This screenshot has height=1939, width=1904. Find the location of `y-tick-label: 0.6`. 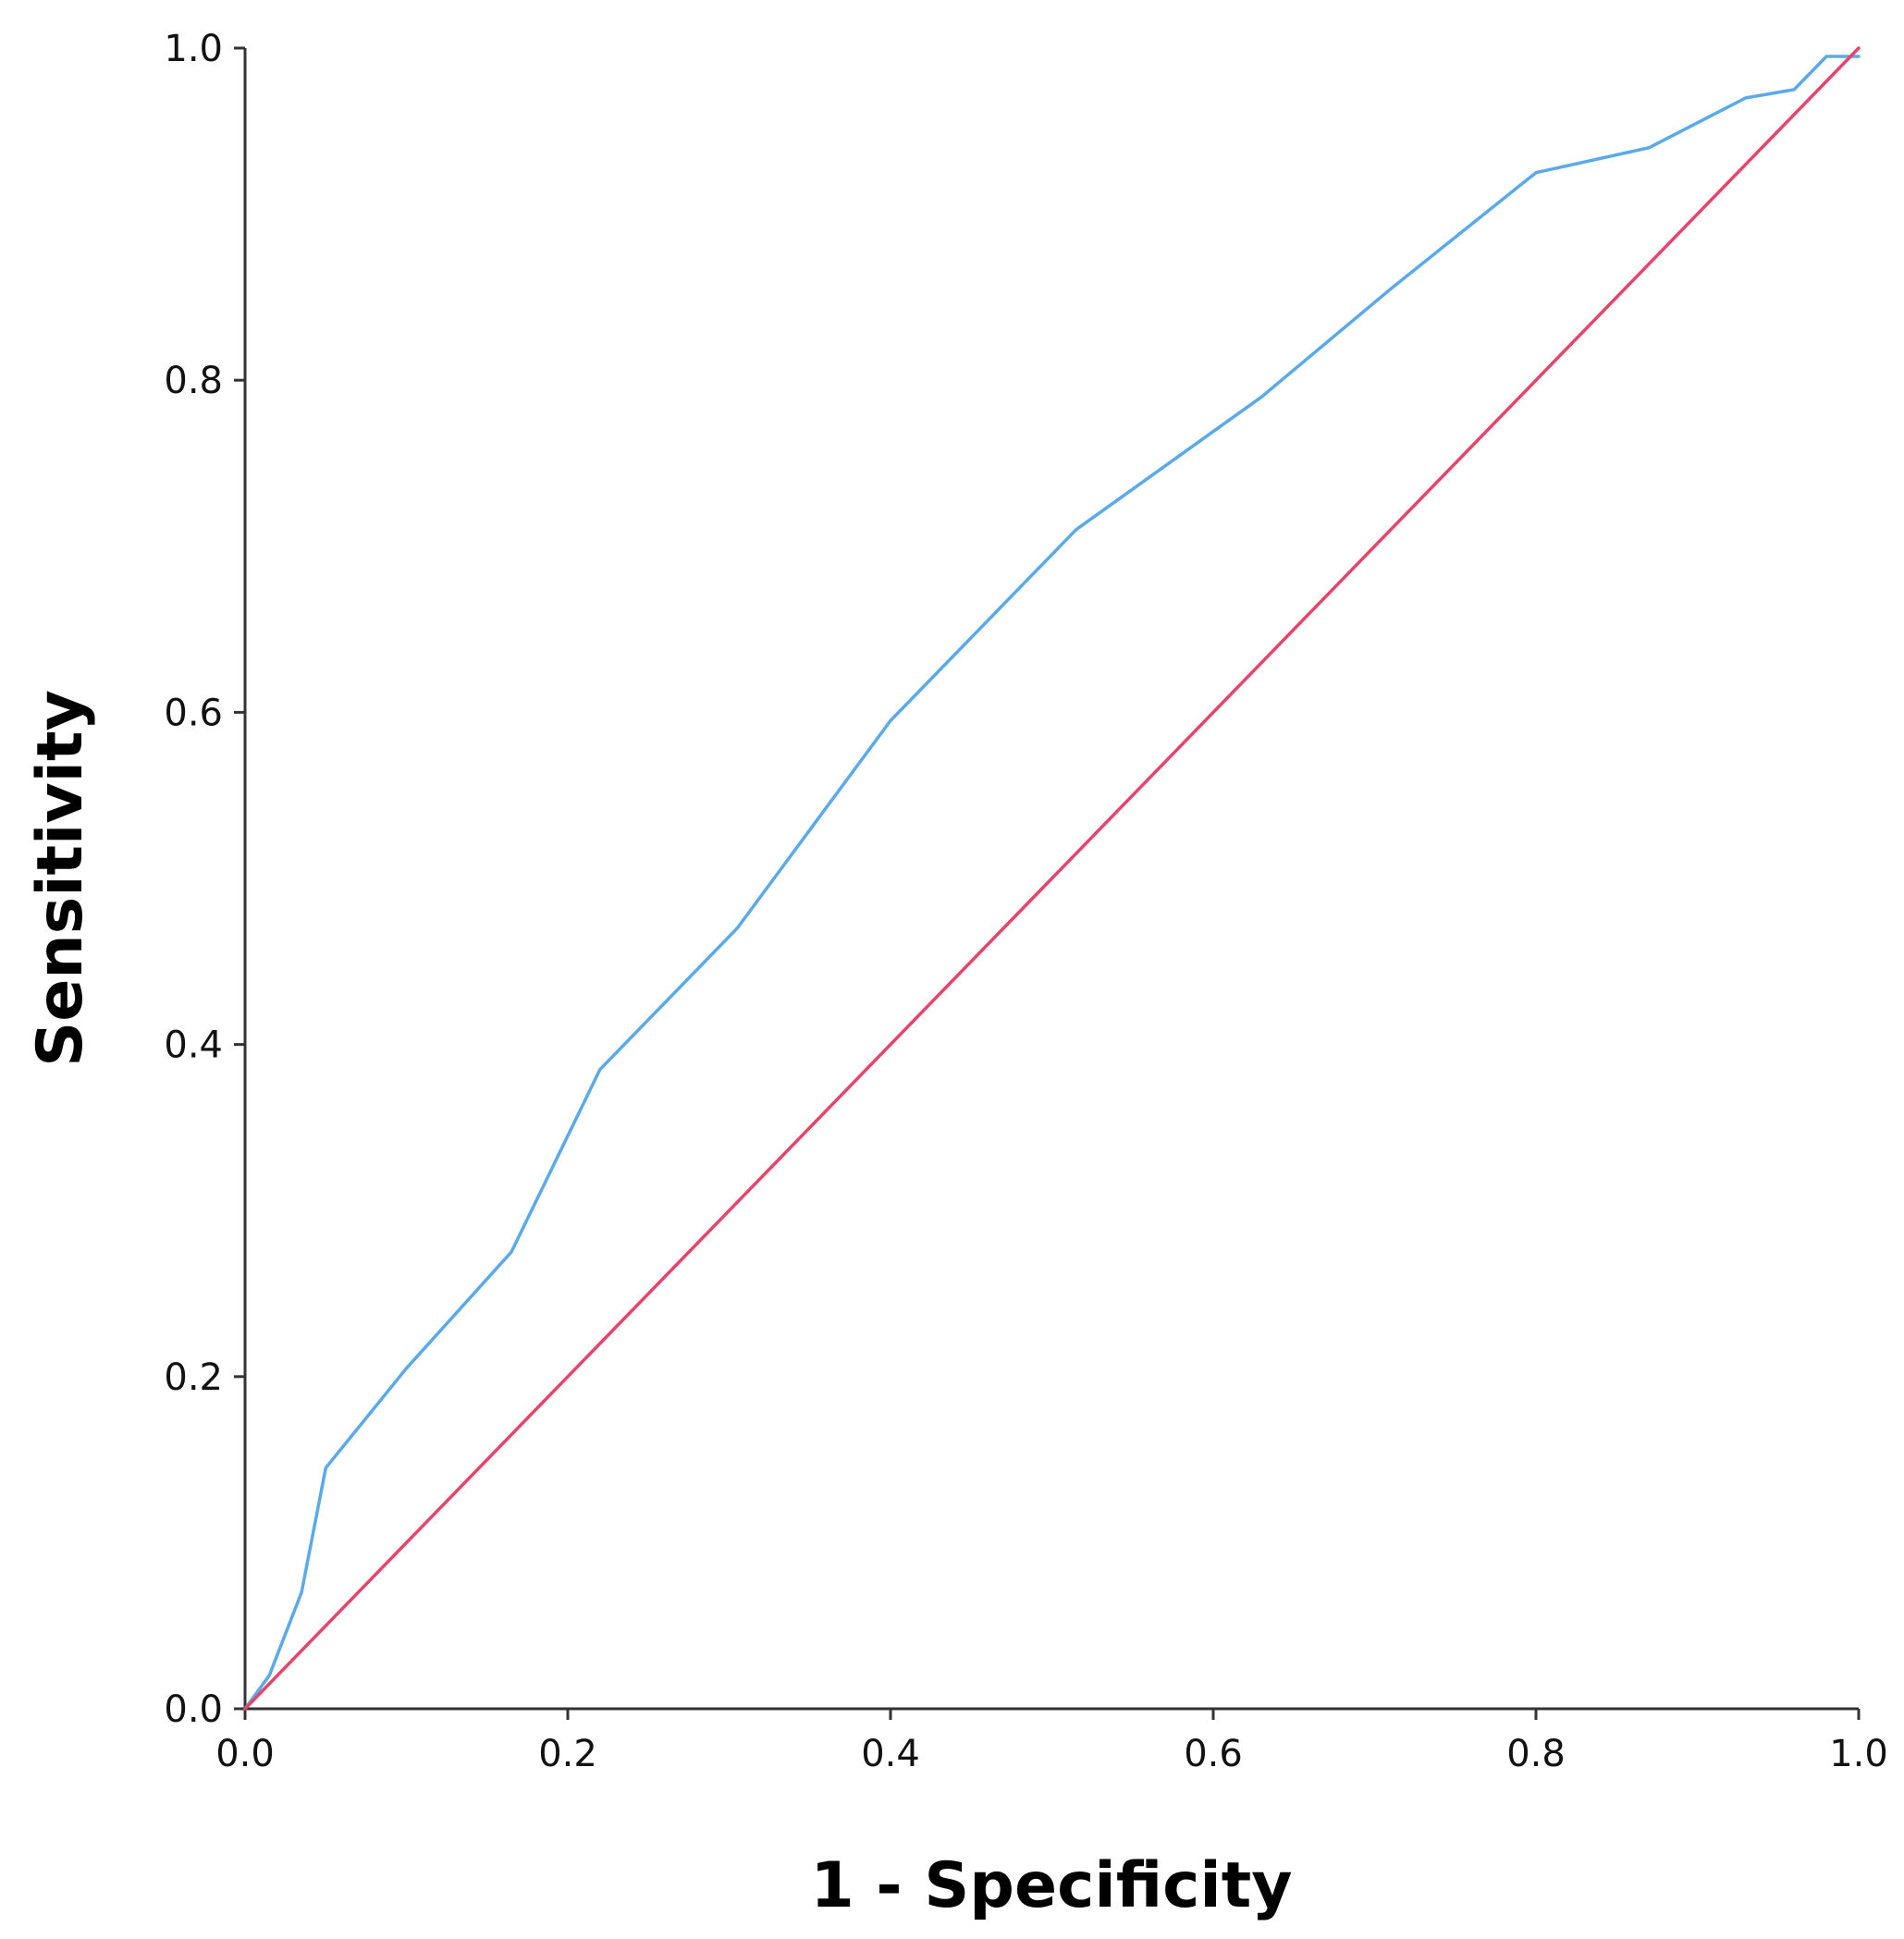

y-tick-label: 0.6 is located at coordinates (193, 713).